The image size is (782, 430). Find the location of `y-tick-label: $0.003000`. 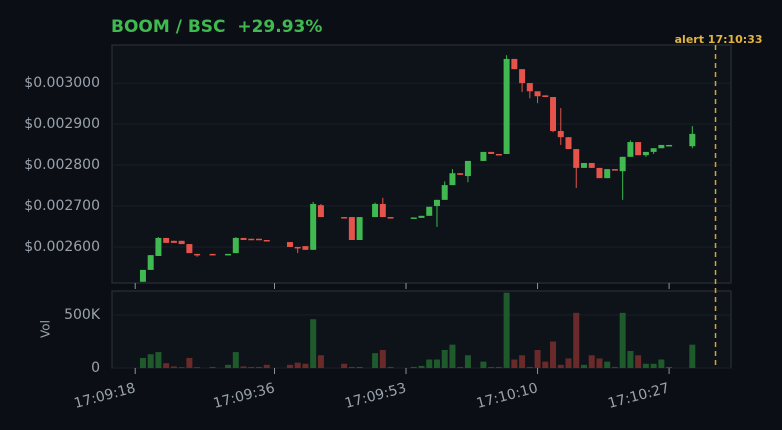

y-tick-label: $0.003000 is located at coordinates (62, 83).